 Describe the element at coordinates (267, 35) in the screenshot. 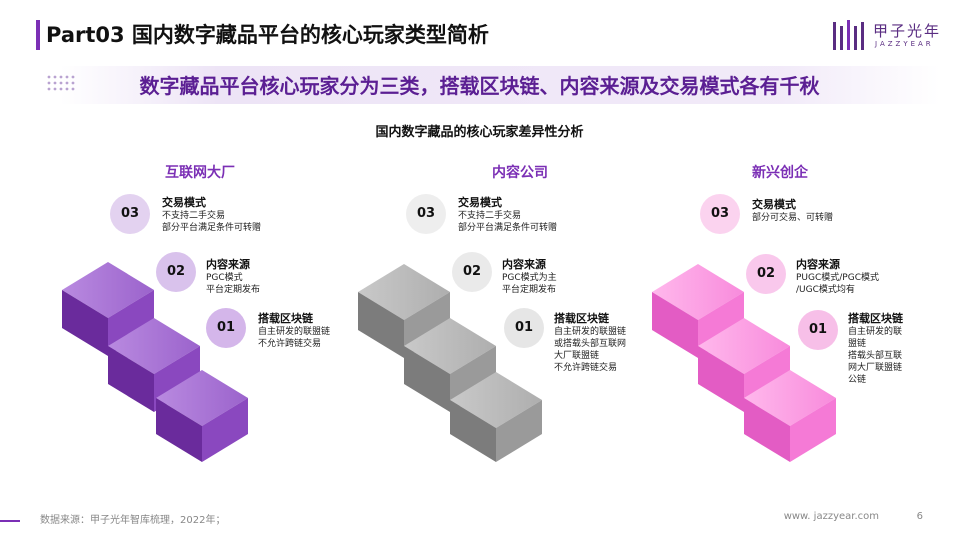

I see `page-title: Part03 国内数字藏品平台的核心玩家类型简析` at that location.